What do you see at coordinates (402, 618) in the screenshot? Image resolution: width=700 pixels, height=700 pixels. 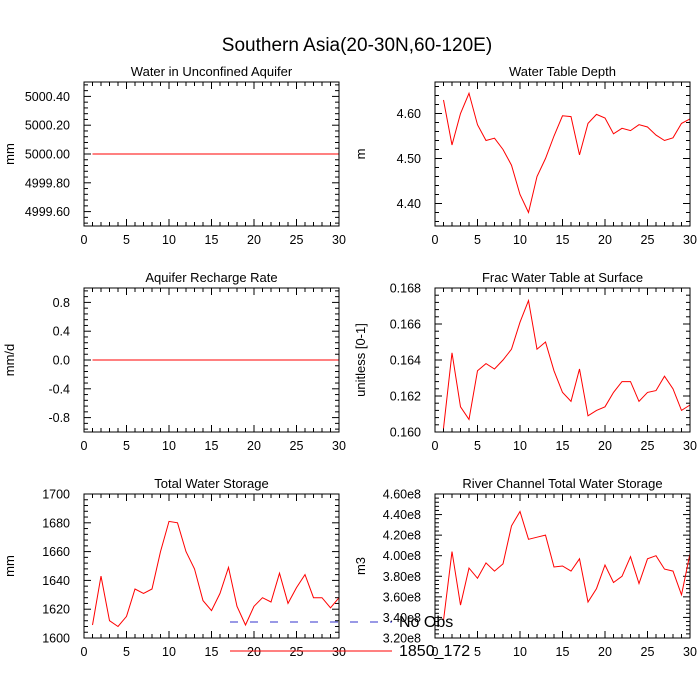 I see `y-tick-label: 3.40e8` at bounding box center [402, 618].